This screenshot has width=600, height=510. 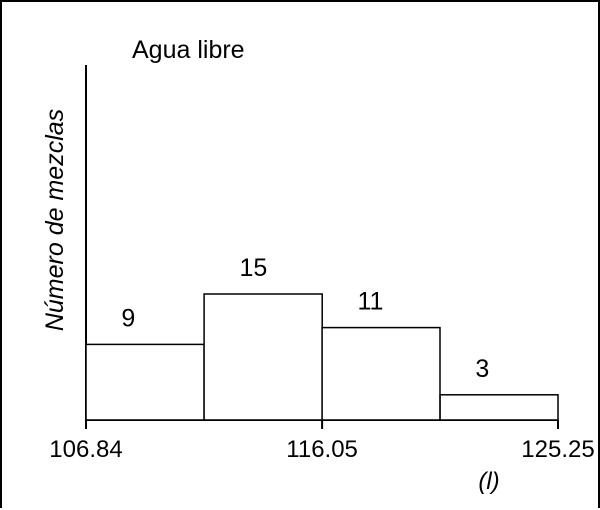 I want to click on x-tick-label-3: 125.25, so click(x=557, y=449).